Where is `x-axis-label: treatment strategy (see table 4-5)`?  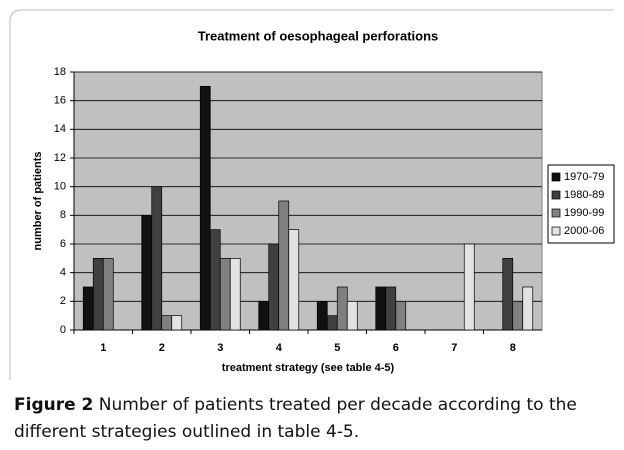
x-axis-label: treatment strategy (see table 4-5) is located at coordinates (308, 368).